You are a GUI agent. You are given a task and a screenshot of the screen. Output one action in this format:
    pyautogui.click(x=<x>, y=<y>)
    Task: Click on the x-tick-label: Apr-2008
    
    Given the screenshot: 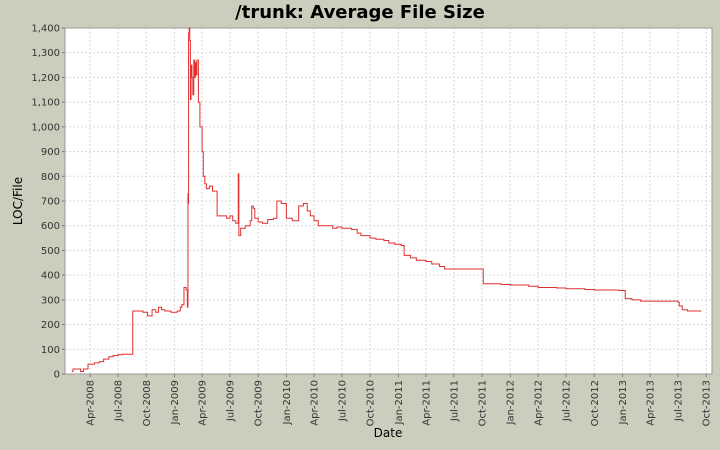 What is the action you would take?
    pyautogui.click(x=91, y=403)
    